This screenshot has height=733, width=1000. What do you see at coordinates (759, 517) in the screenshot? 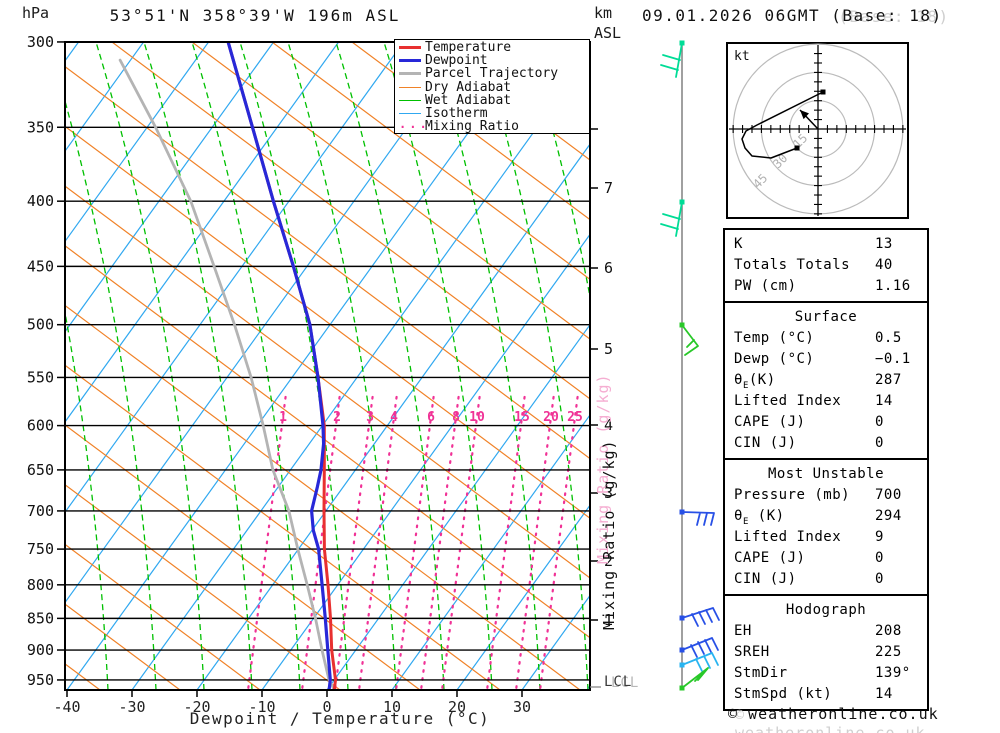
I see `table-row-label: θE (K)` at bounding box center [759, 517].